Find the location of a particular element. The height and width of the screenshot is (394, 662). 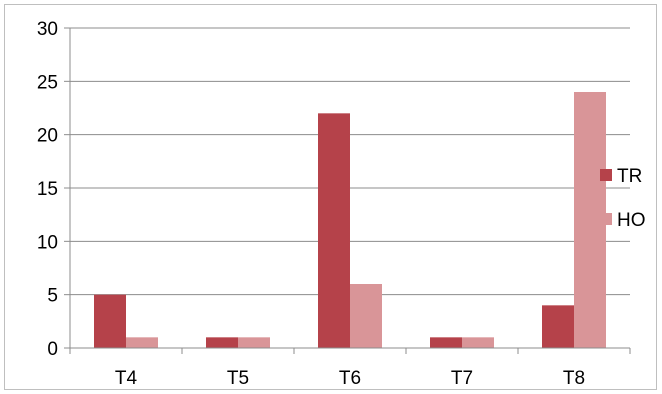

bar-TR-T8 is located at coordinates (558, 326).